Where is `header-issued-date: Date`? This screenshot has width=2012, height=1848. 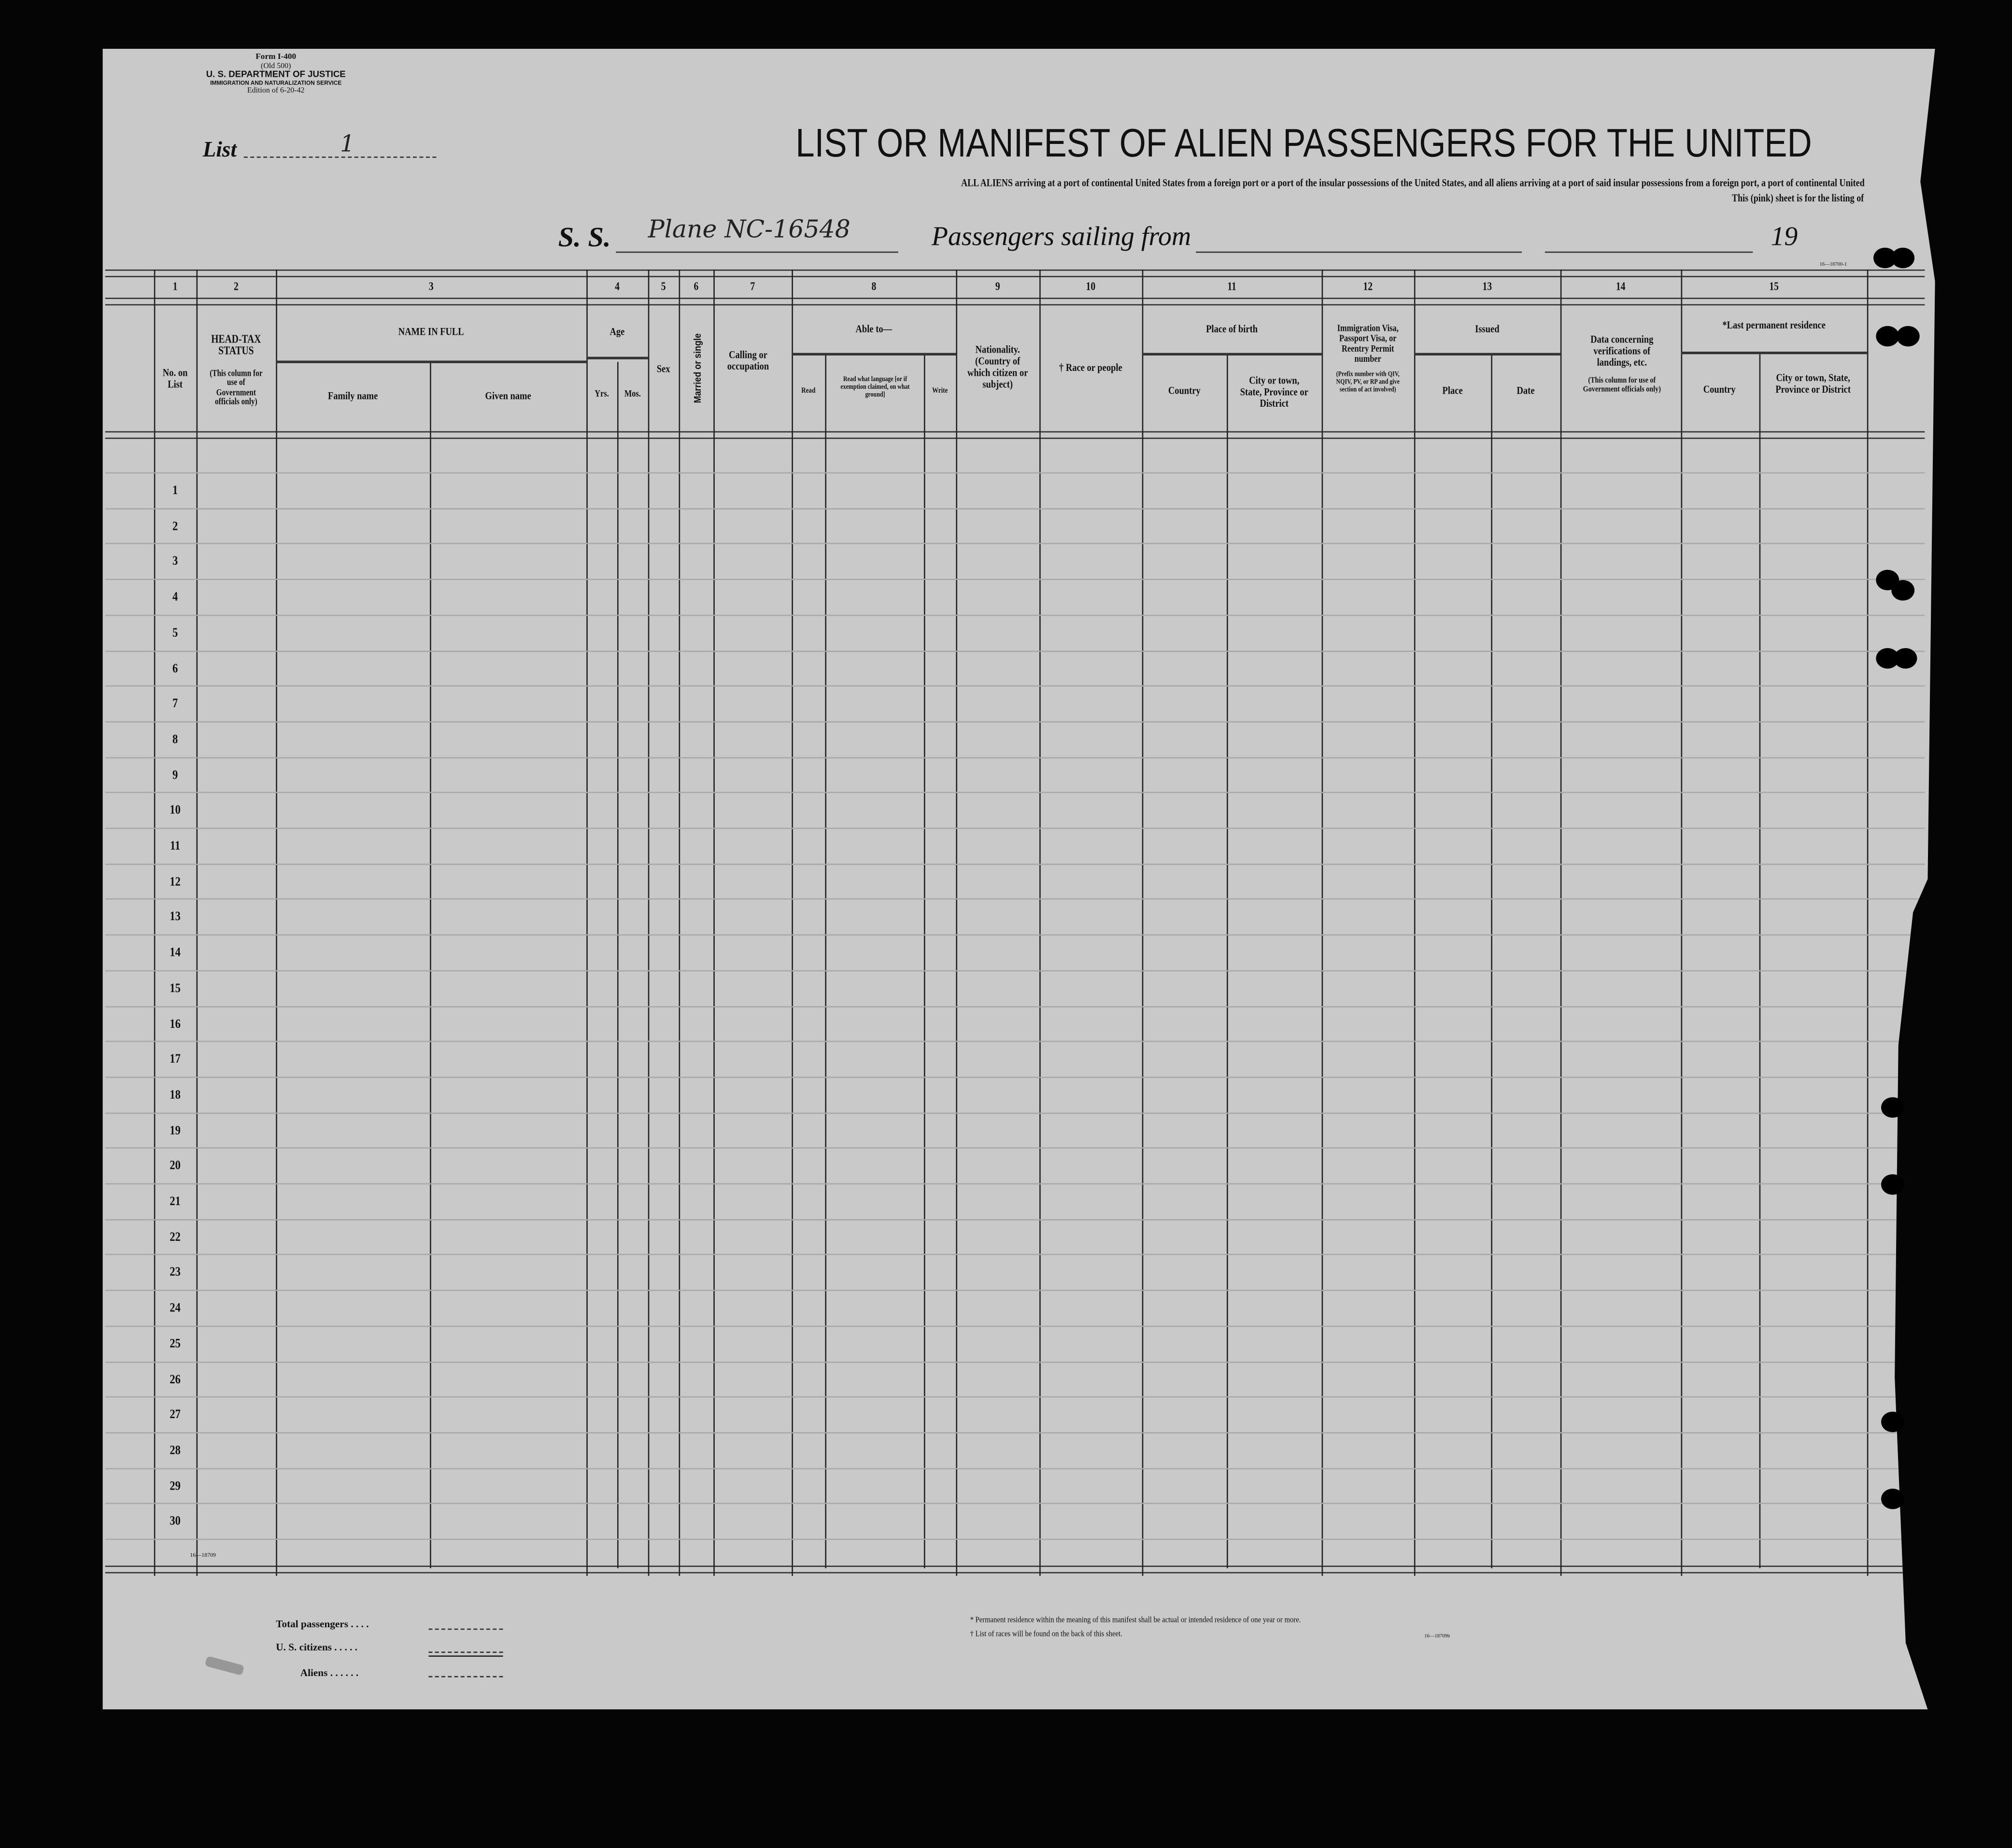 header-issued-date: Date is located at coordinates (1525, 390).